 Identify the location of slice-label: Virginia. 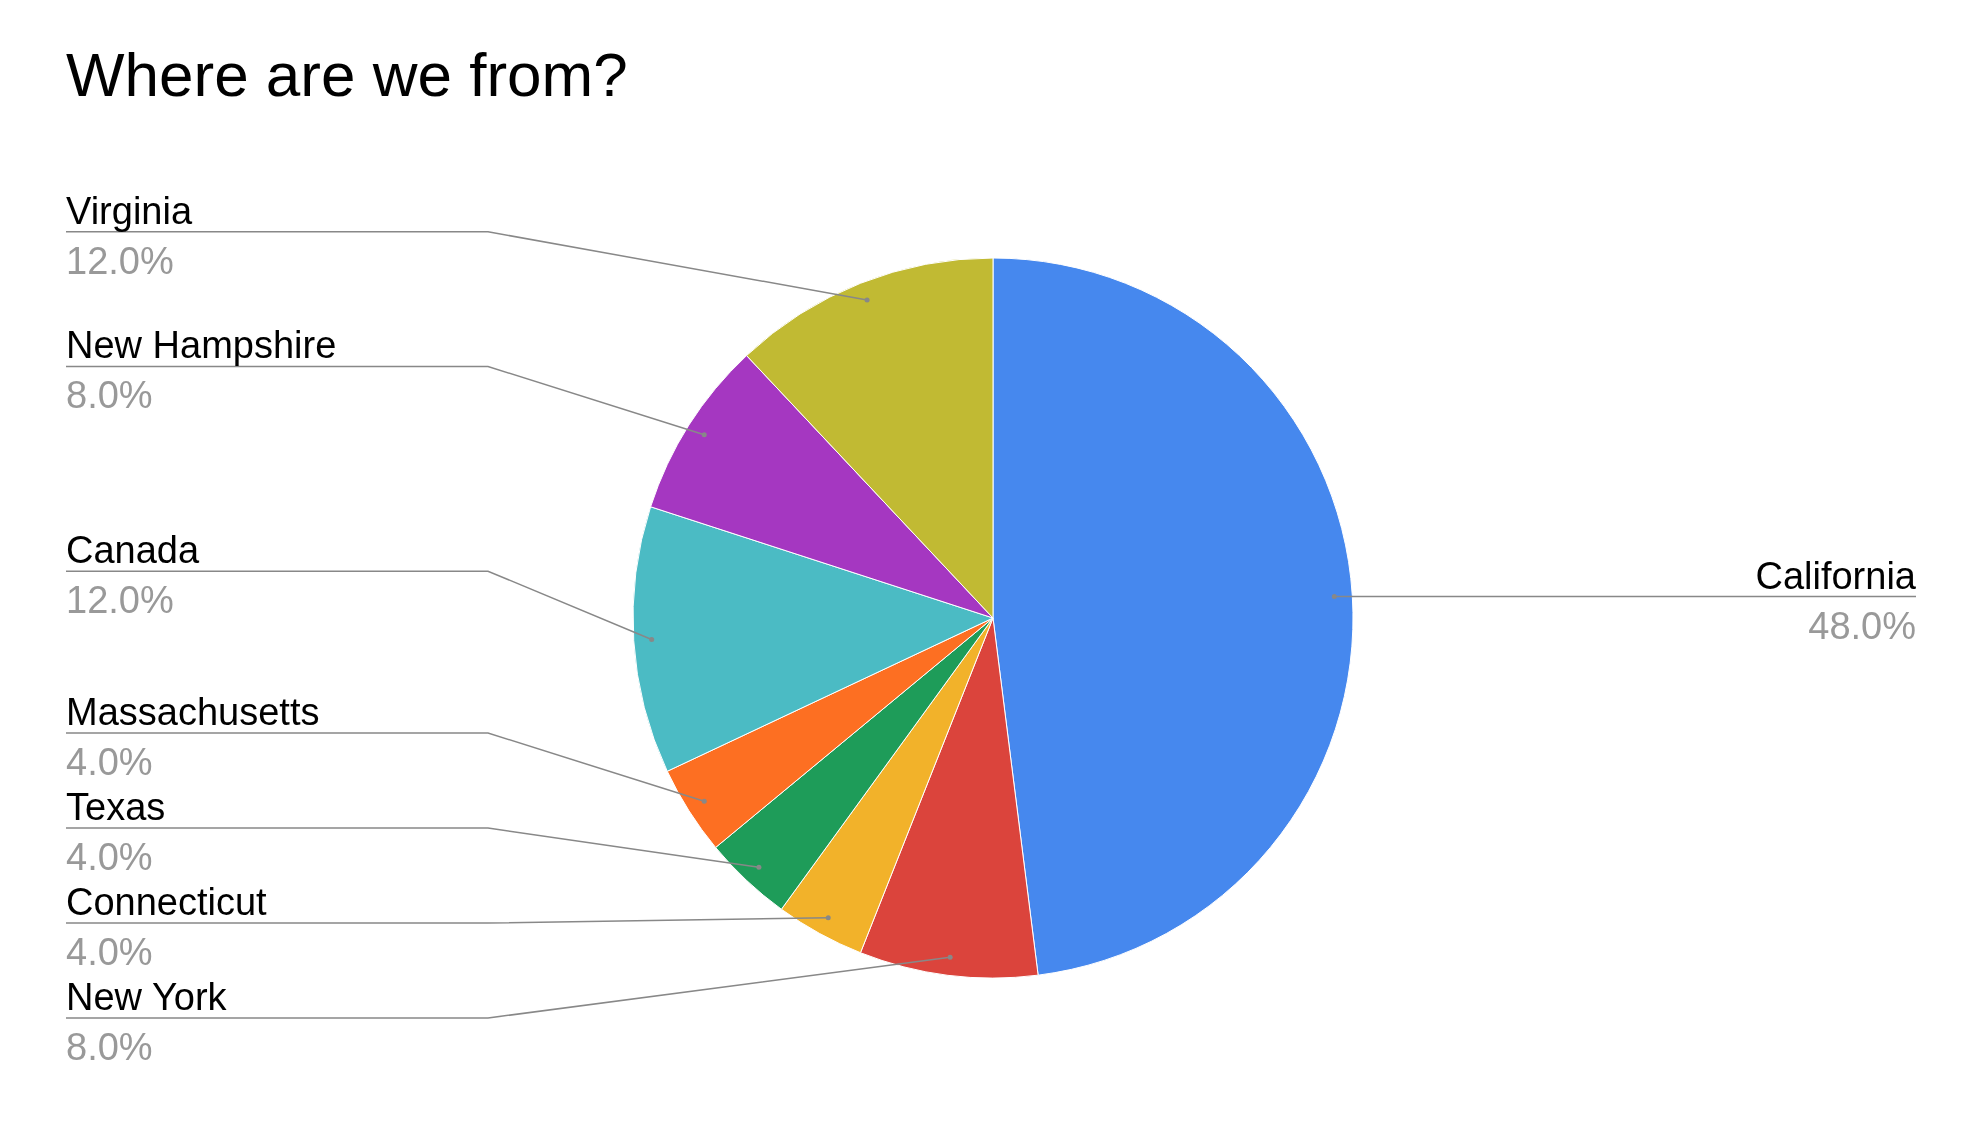
(129, 210).